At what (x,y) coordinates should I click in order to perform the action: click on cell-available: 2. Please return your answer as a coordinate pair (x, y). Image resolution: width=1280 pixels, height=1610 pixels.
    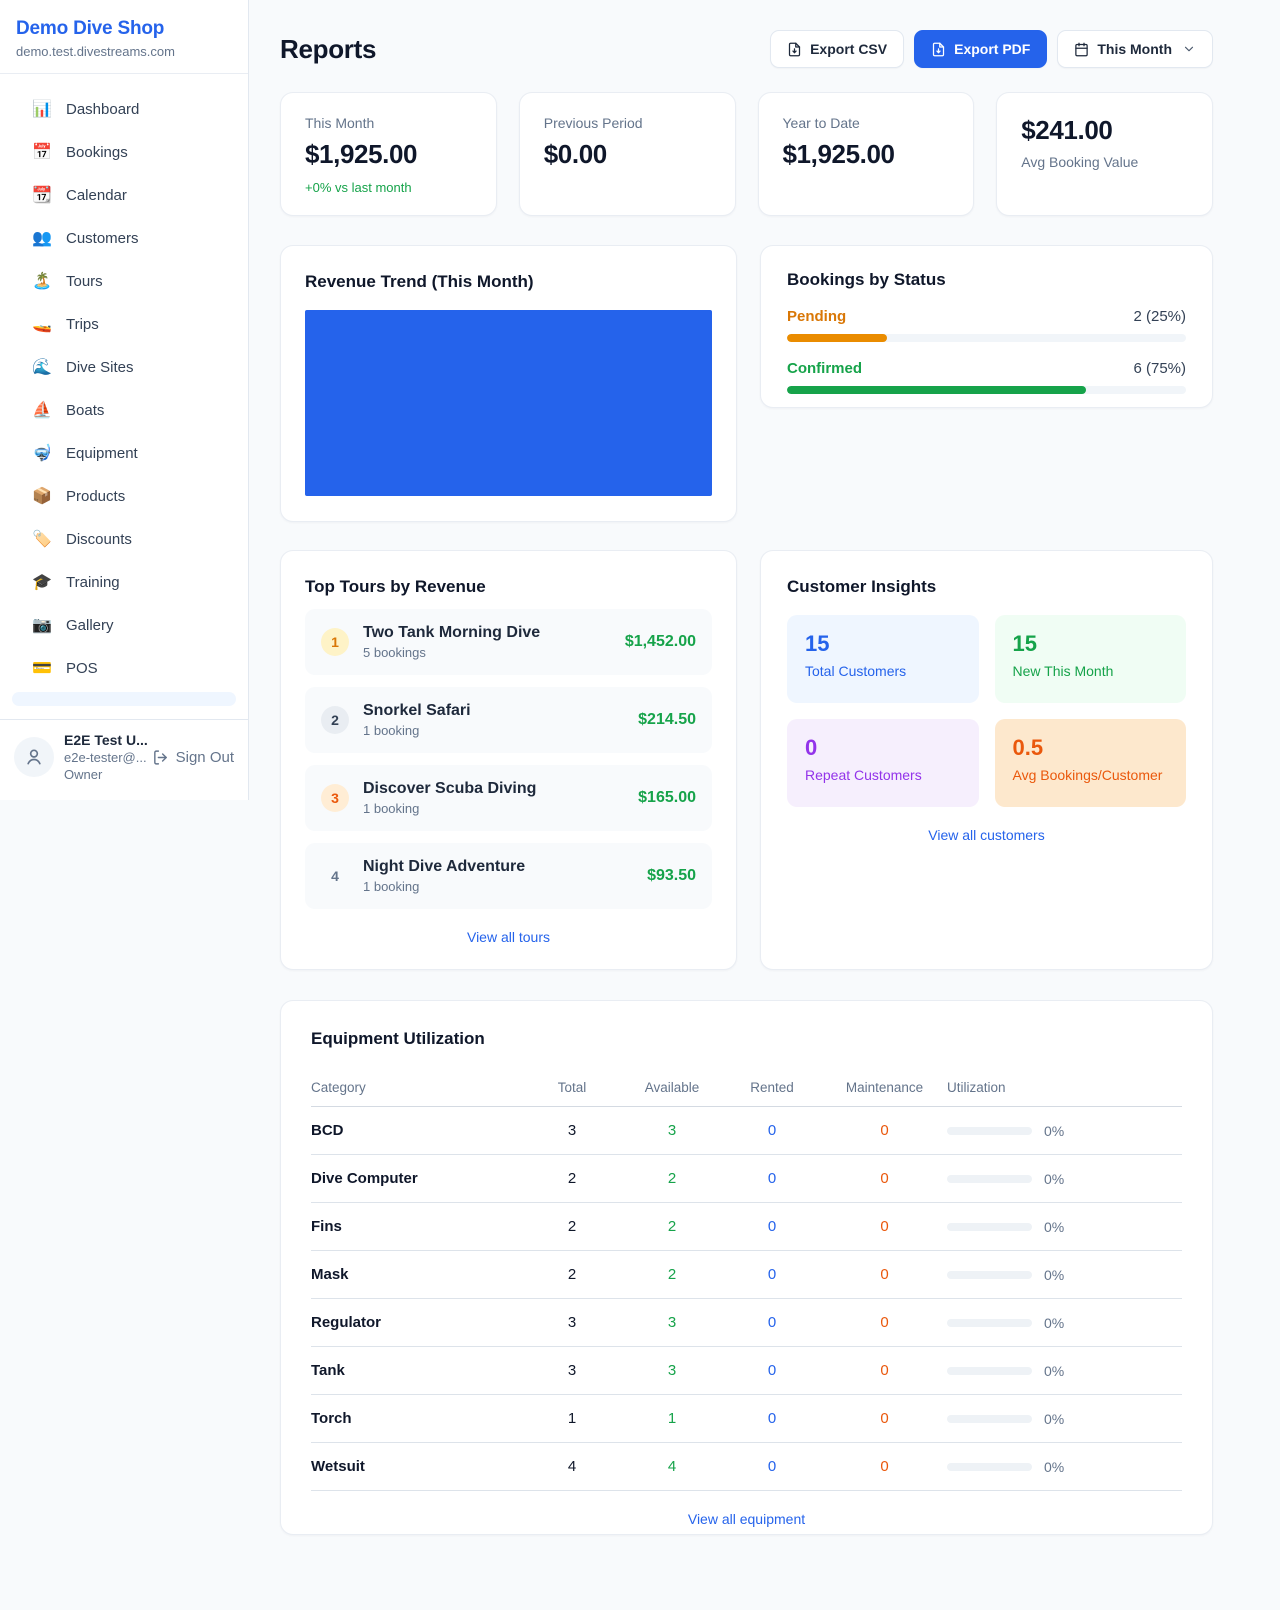
    Looking at the image, I should click on (672, 1274).